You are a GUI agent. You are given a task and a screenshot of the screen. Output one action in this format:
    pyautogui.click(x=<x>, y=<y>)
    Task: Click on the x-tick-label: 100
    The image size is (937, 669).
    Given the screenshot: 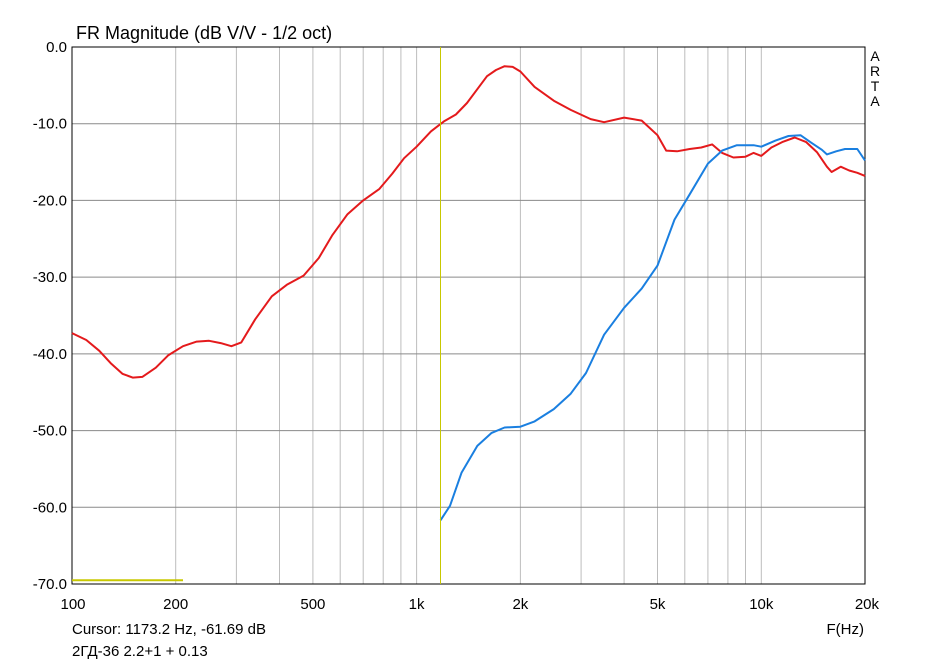 What is the action you would take?
    pyautogui.click(x=72, y=604)
    